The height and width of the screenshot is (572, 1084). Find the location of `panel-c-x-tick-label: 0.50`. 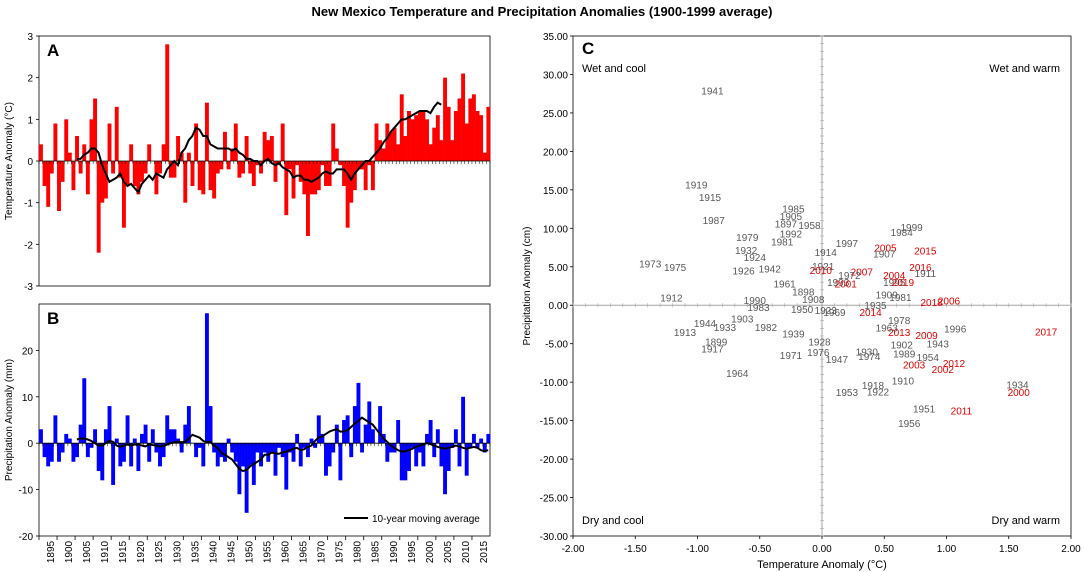

panel-c-x-tick-label: 0.50 is located at coordinates (885, 549).